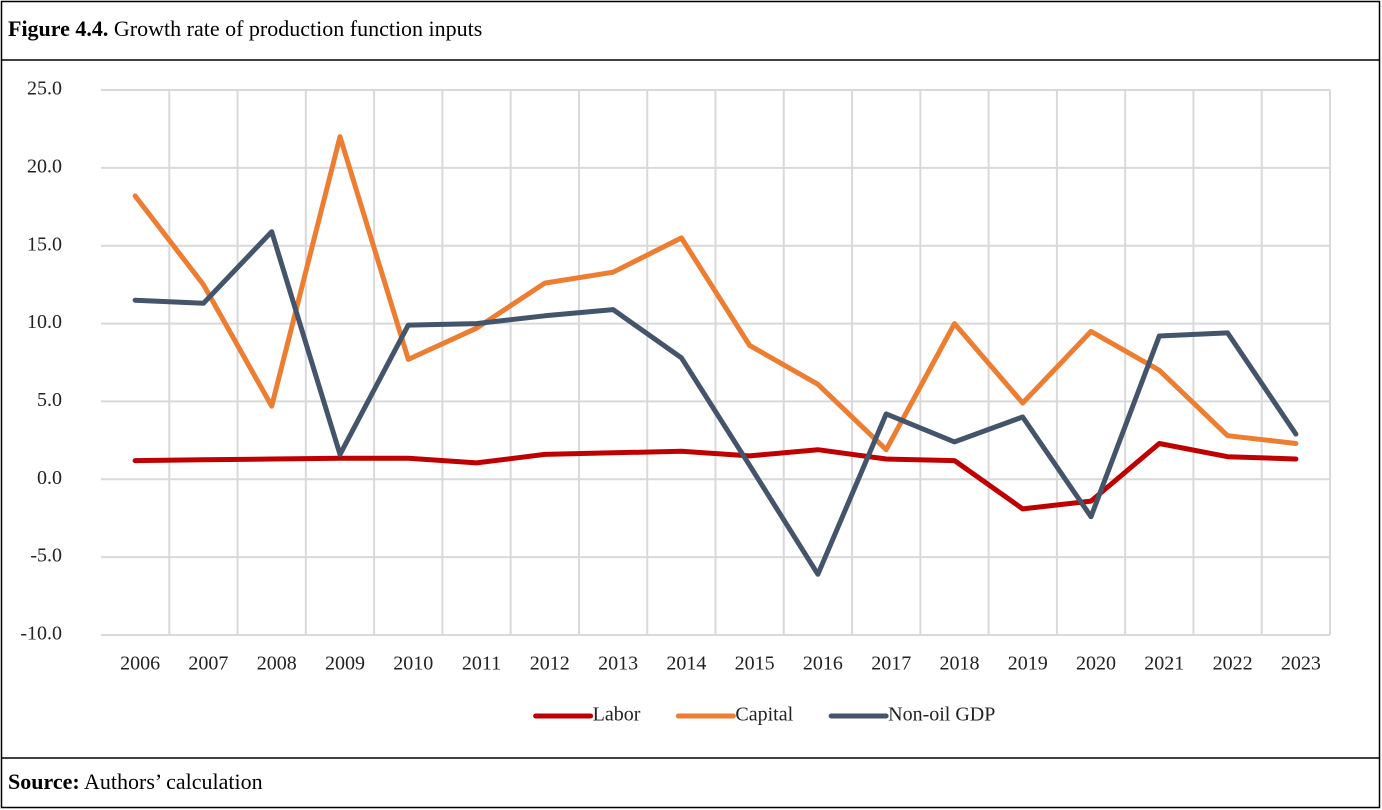 Image resolution: width=1382 pixels, height=810 pixels. I want to click on x-tick-label: 2012, so click(550, 664).